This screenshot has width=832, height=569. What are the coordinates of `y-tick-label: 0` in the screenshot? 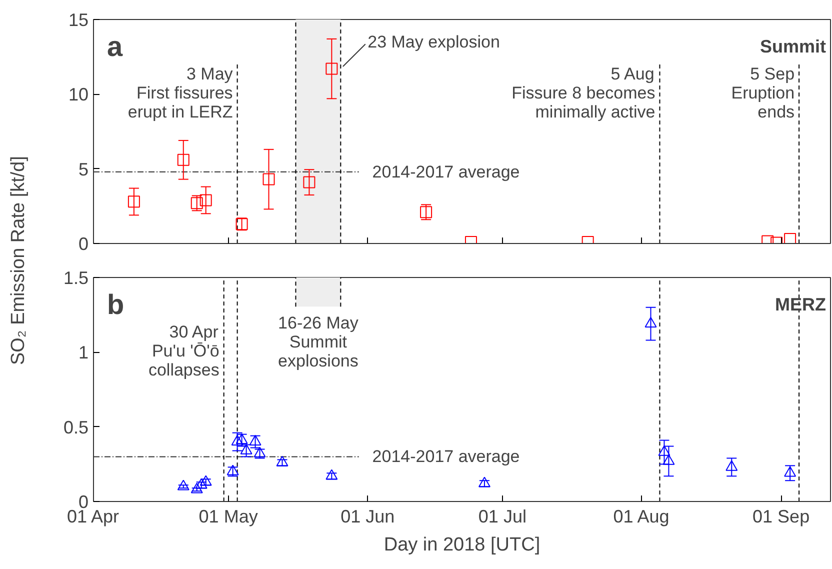 It's located at (83, 244).